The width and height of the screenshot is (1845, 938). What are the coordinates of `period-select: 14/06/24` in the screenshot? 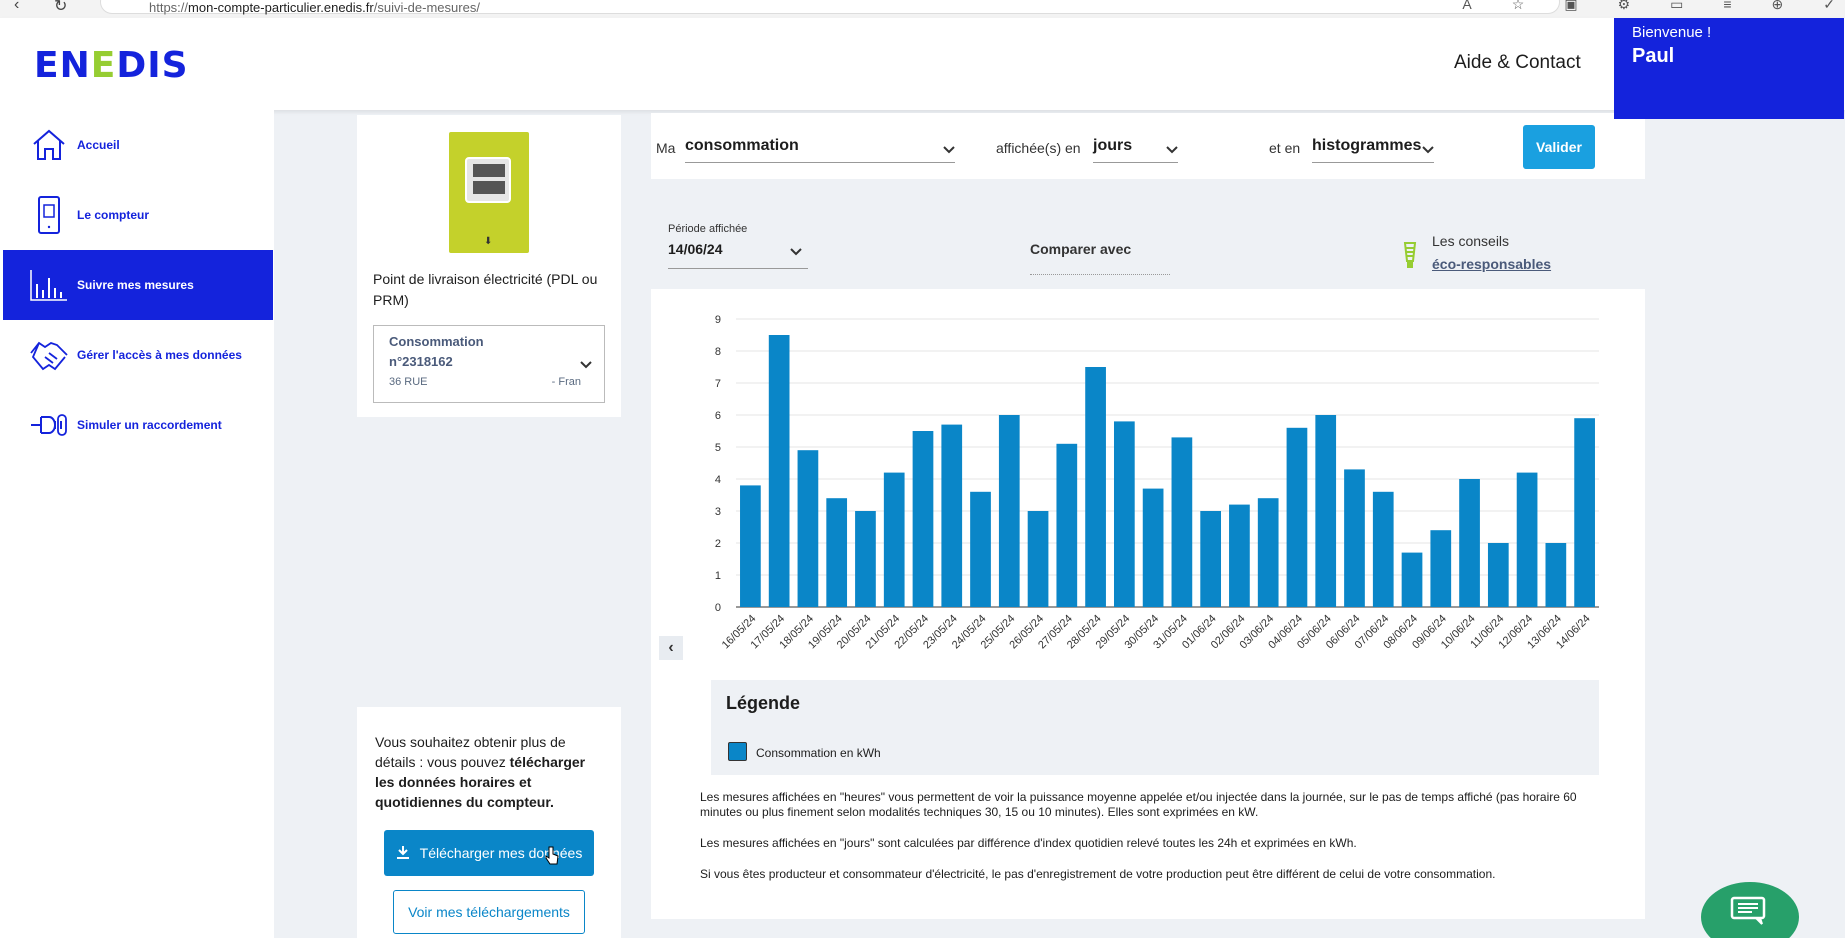 It's located at (738, 255).